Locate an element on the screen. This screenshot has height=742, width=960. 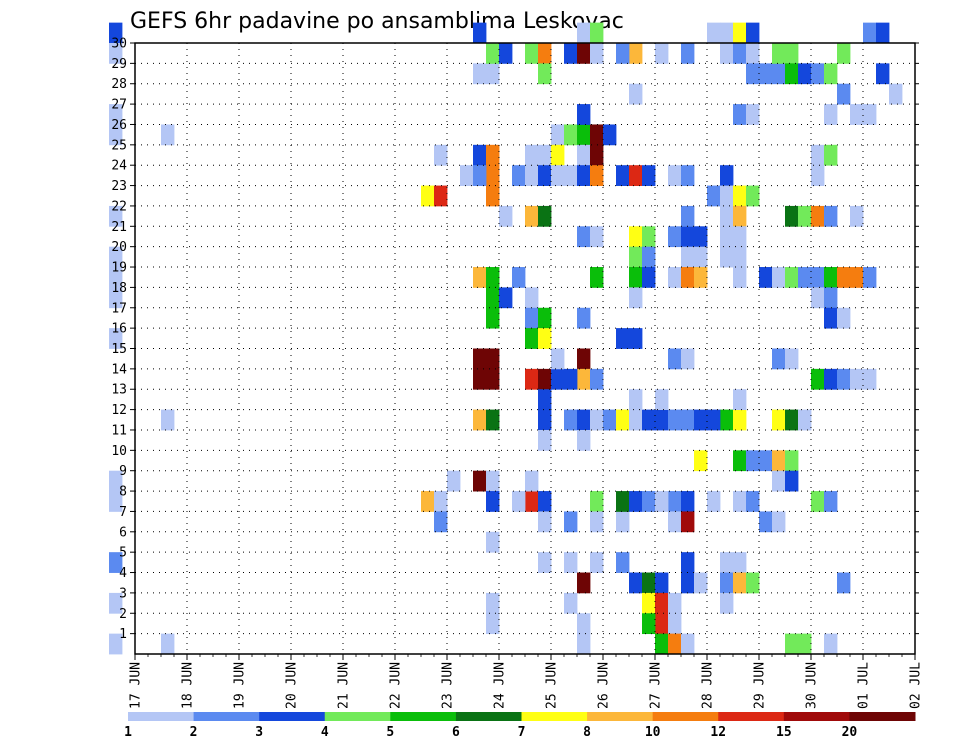
y-tick-label: 9 is located at coordinates (123, 471).